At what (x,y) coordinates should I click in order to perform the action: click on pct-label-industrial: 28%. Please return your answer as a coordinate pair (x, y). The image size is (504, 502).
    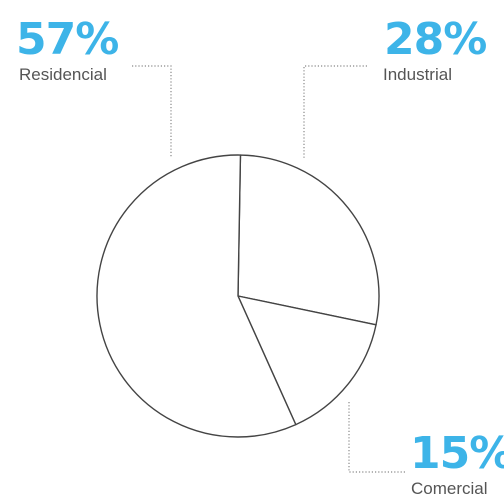
    Looking at the image, I should click on (435, 39).